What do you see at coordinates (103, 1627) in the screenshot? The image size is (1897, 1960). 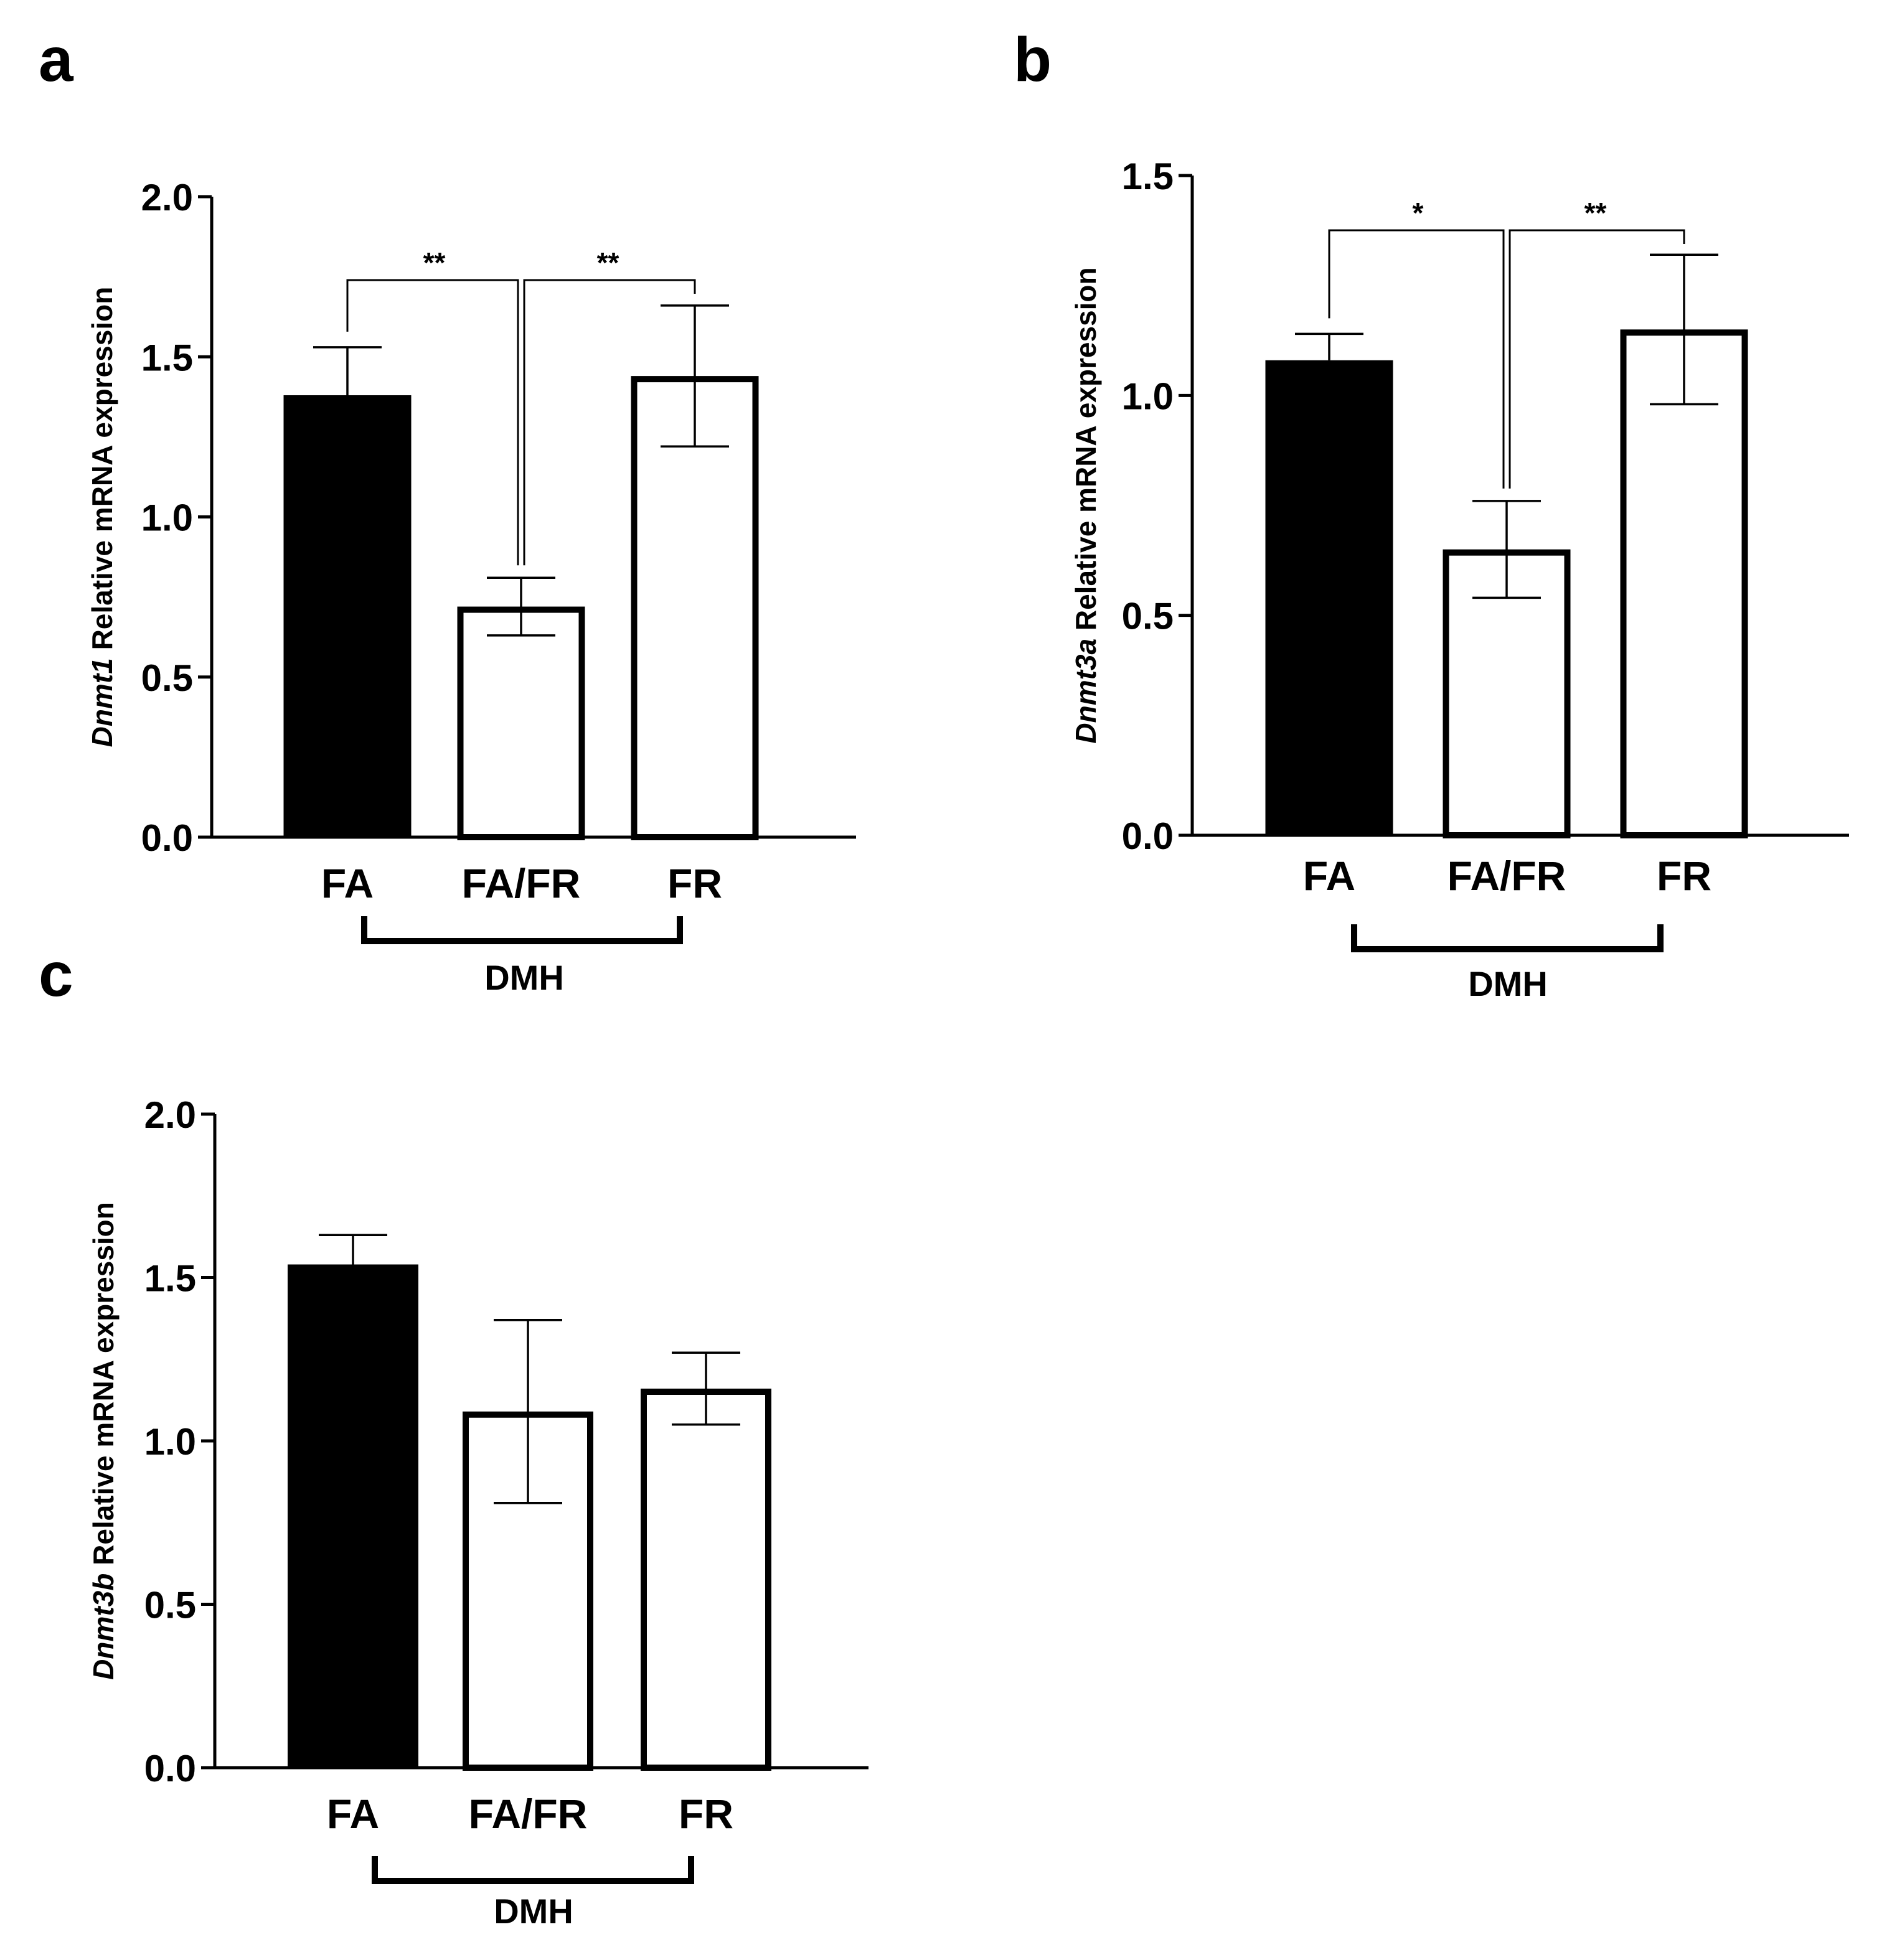 I see `y-axis-label-gene: Dnmt3b` at bounding box center [103, 1627].